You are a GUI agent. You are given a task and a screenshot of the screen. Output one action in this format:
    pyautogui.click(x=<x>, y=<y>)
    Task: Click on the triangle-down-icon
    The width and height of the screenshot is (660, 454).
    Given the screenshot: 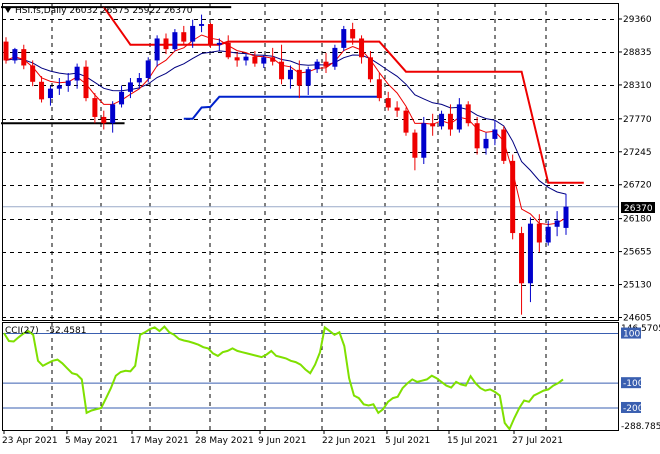 What is the action you would take?
    pyautogui.click(x=8, y=10)
    